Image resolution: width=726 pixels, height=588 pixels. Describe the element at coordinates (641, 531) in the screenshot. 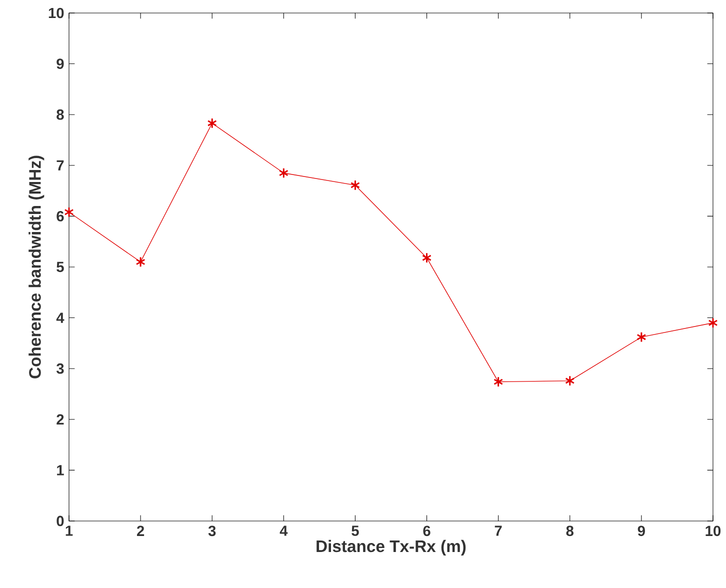

I see `x-tick-label: 9` at that location.